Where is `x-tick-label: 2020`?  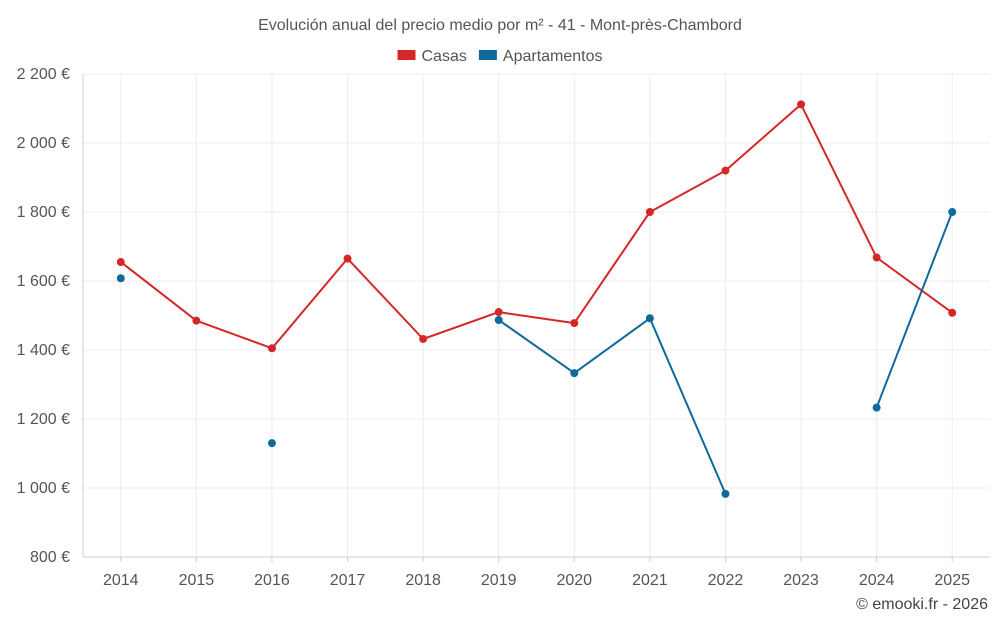
x-tick-label: 2020 is located at coordinates (574, 580).